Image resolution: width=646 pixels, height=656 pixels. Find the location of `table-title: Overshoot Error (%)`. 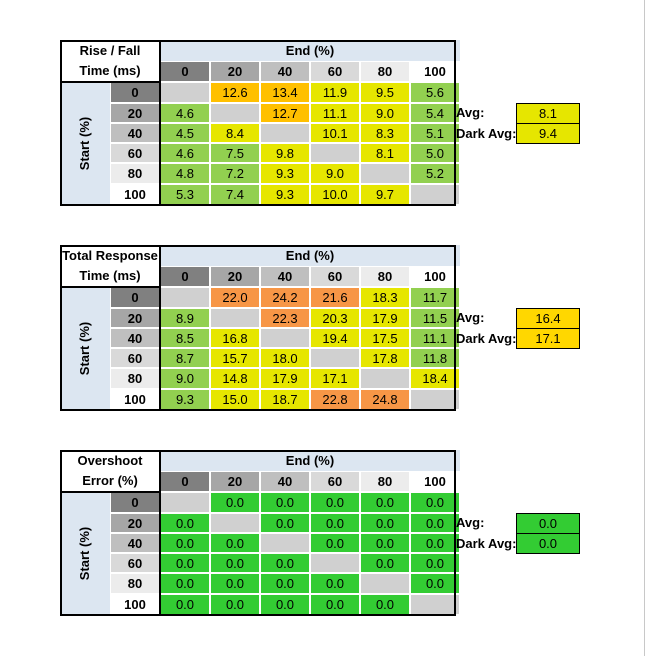

table-title: Overshoot Error (%) is located at coordinates (110, 471).